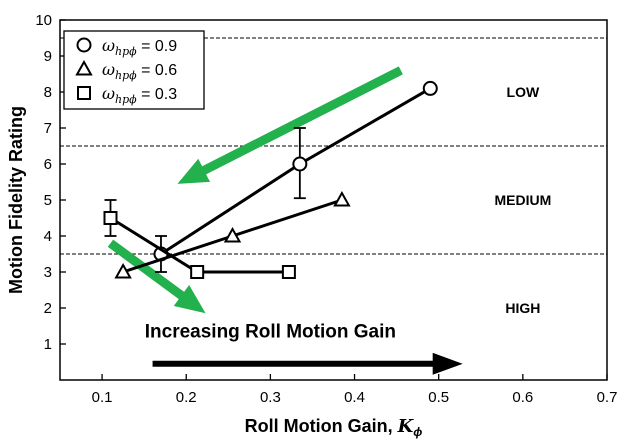 The image size is (627, 440). Describe the element at coordinates (48, 272) in the screenshot. I see `y-tick-label: 3` at that location.